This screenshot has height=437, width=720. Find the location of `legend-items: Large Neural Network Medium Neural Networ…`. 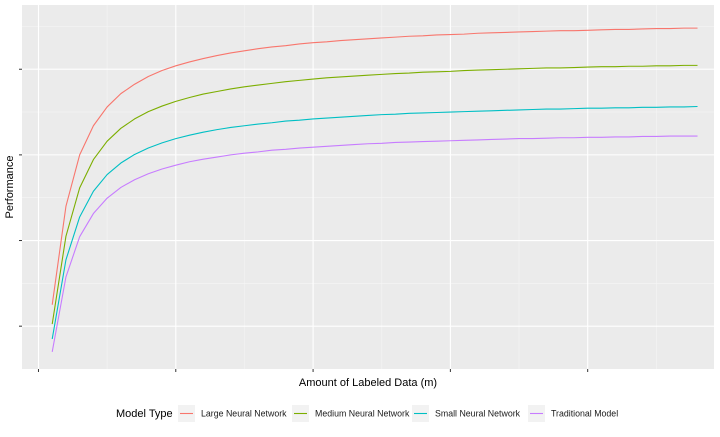

legend-items: Large Neural Network Medium Neural Networ… is located at coordinates (398, 413).